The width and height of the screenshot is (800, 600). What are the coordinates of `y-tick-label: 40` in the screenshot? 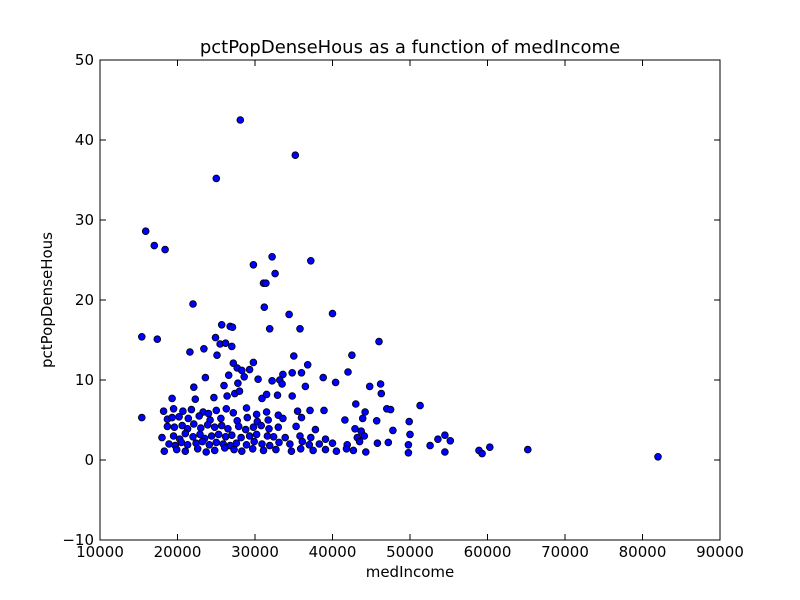 It's located at (84, 140).